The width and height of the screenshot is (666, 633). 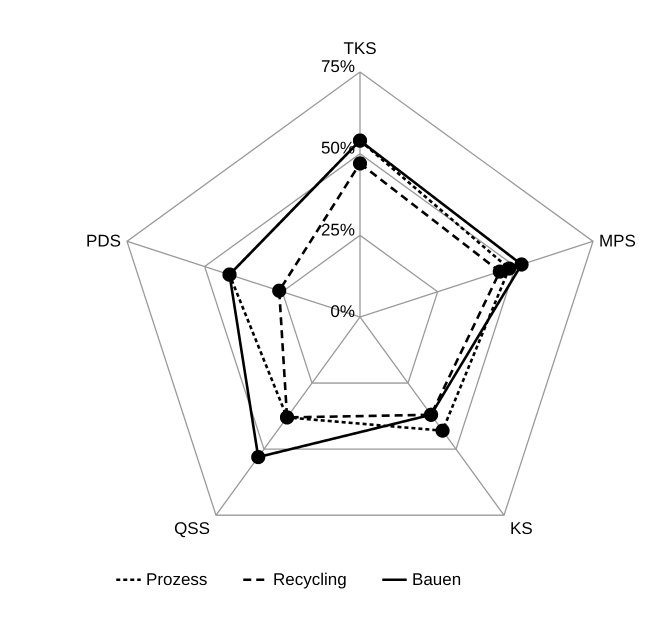 What do you see at coordinates (360, 48) in the screenshot?
I see `spoke-label: TKS` at bounding box center [360, 48].